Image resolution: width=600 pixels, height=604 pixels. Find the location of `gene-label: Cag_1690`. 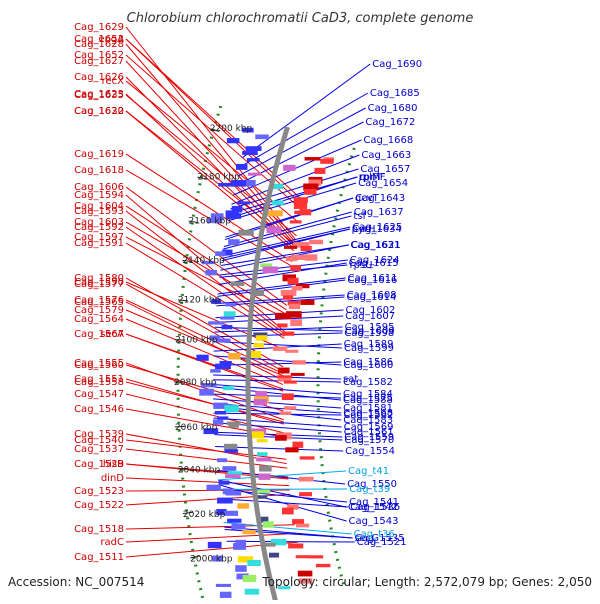

gene-label: Cag_1690 is located at coordinates (397, 64).